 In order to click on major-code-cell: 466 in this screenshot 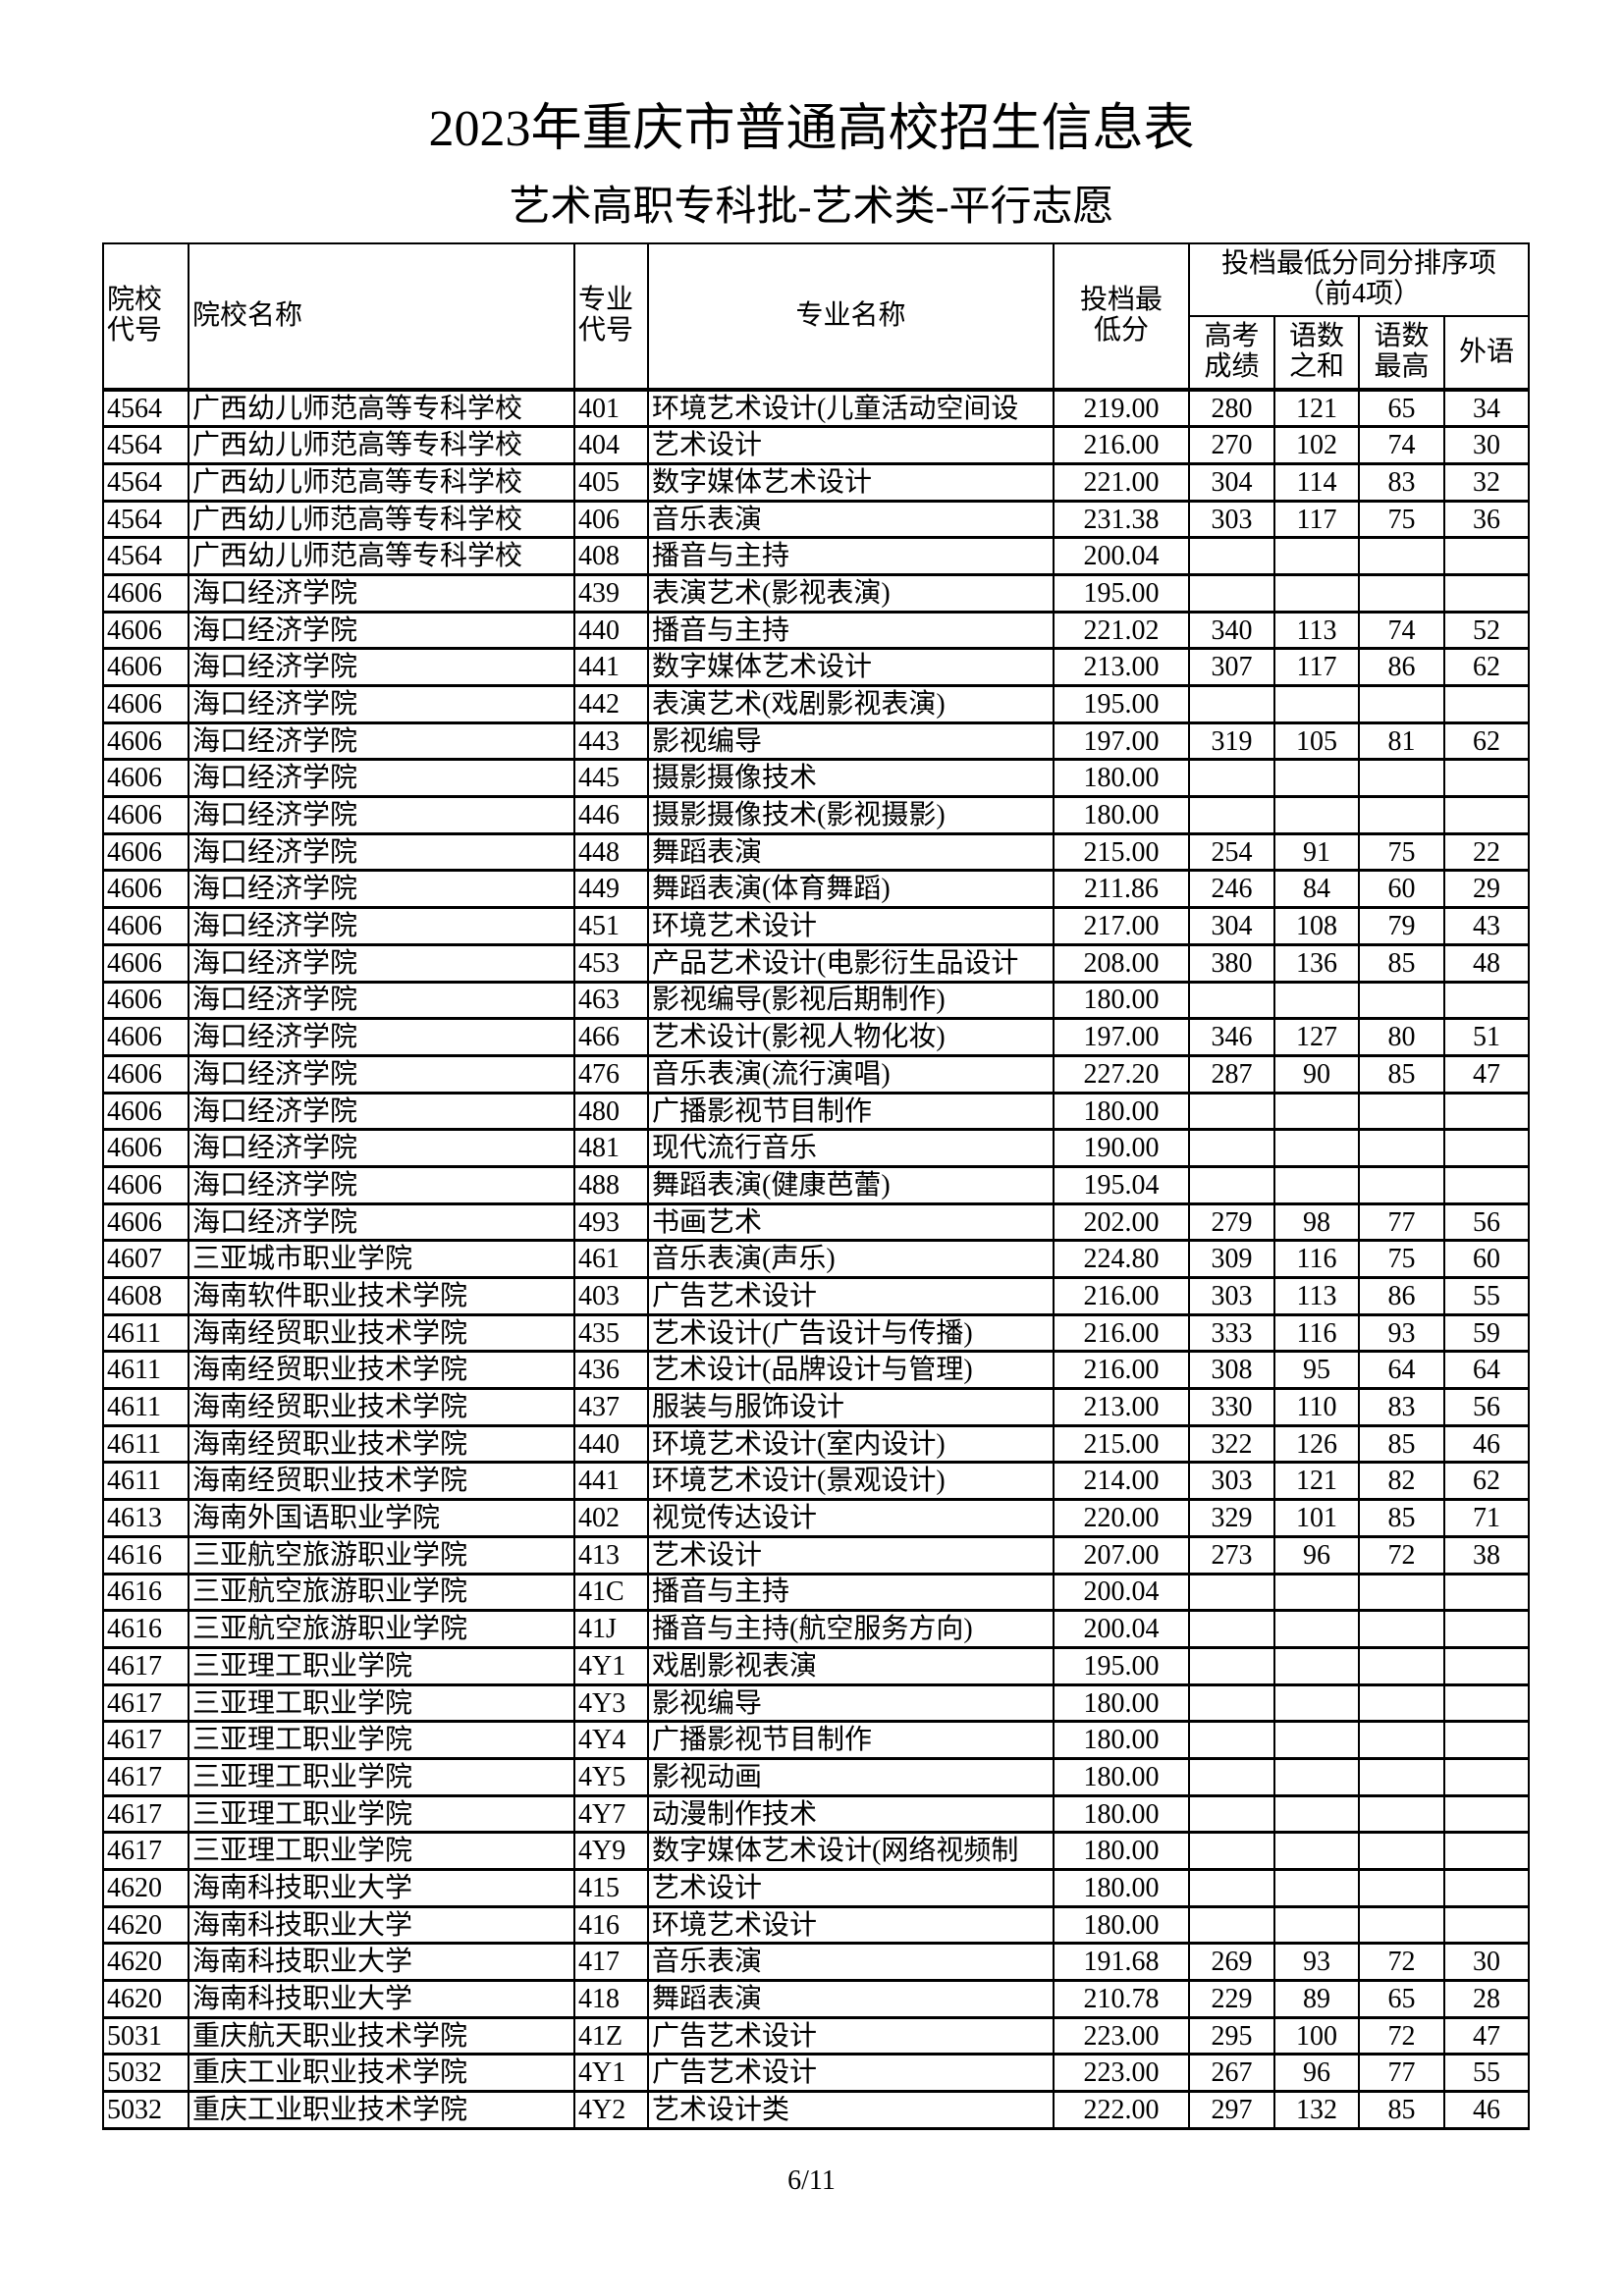, I will do `click(611, 1037)`.